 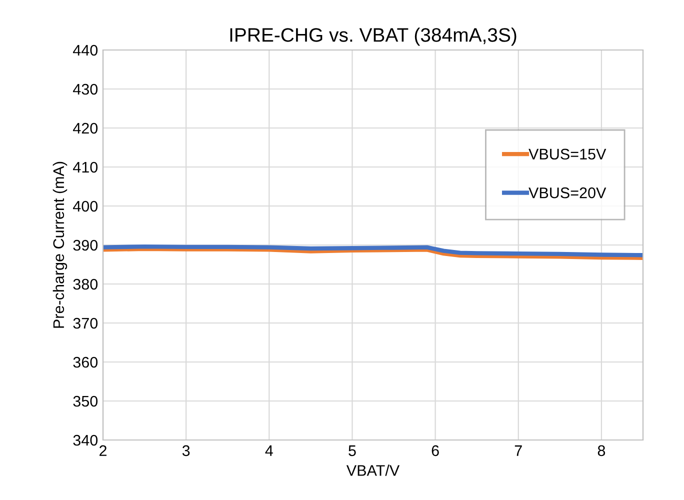 What do you see at coordinates (85, 167) in the screenshot?
I see `y-tick-label: 410` at bounding box center [85, 167].